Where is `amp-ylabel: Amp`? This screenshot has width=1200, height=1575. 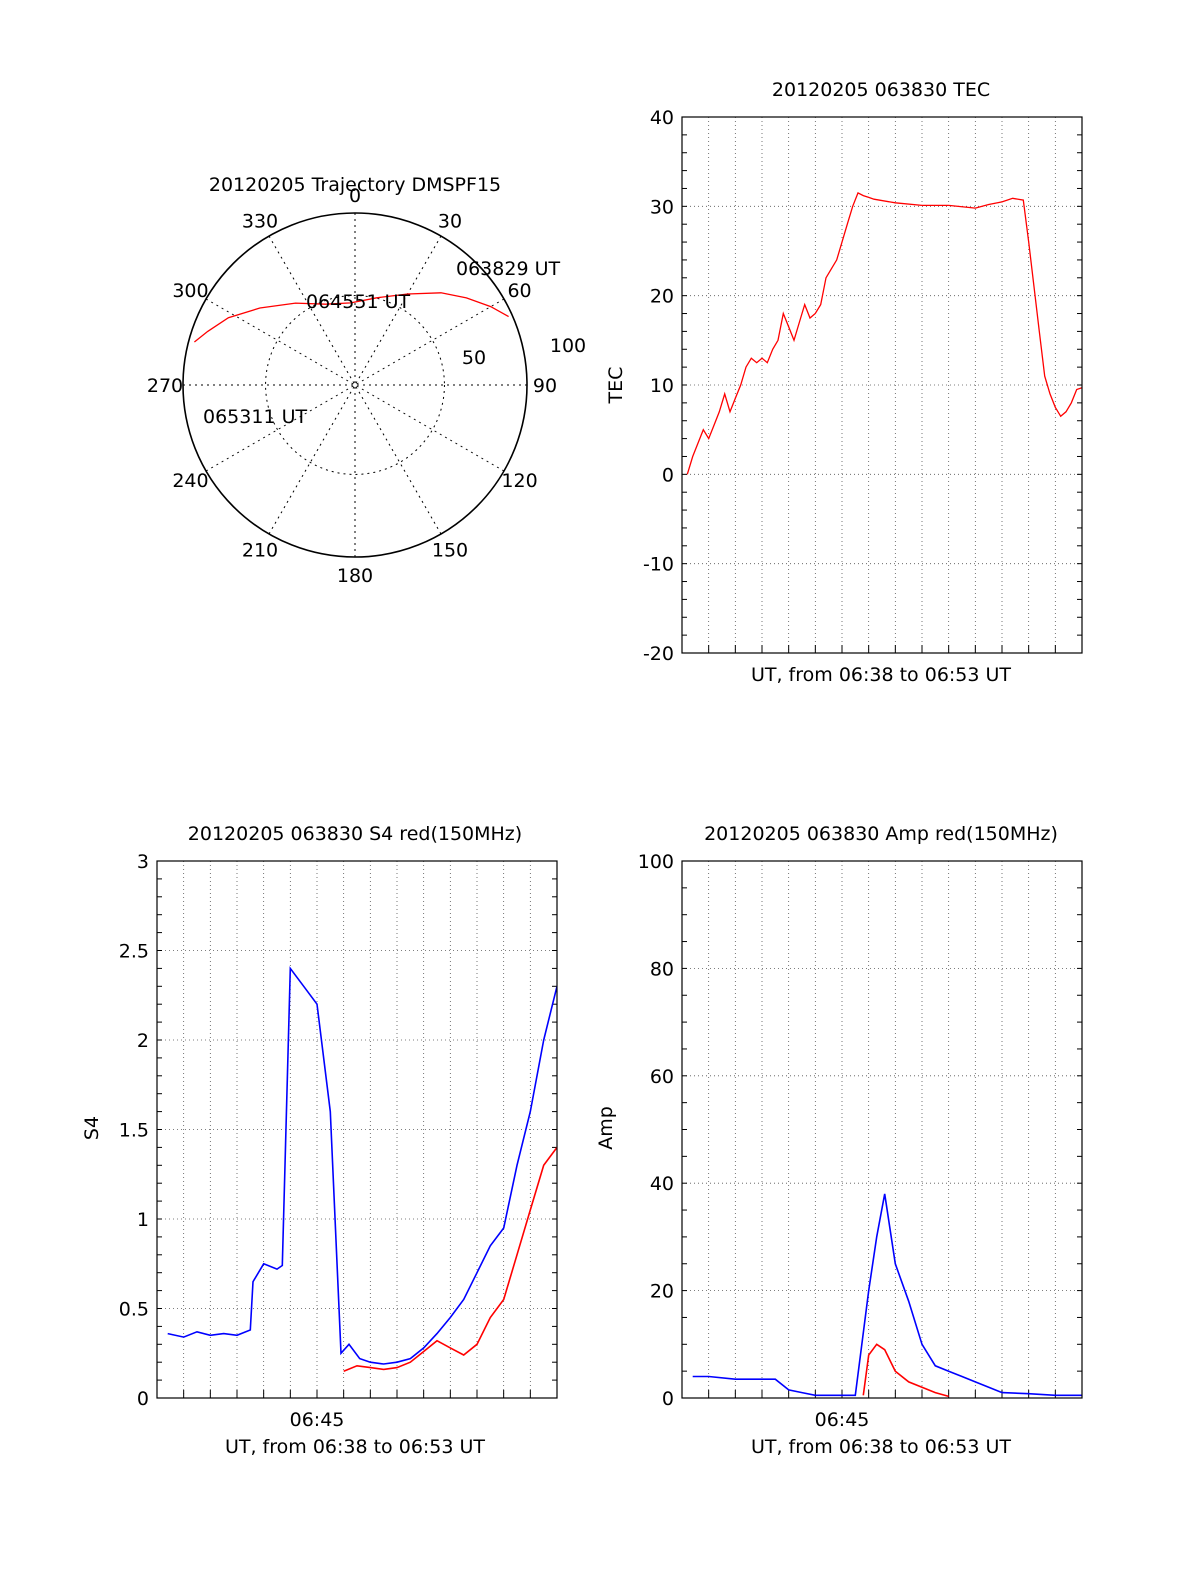 amp-ylabel: Amp is located at coordinates (606, 1128).